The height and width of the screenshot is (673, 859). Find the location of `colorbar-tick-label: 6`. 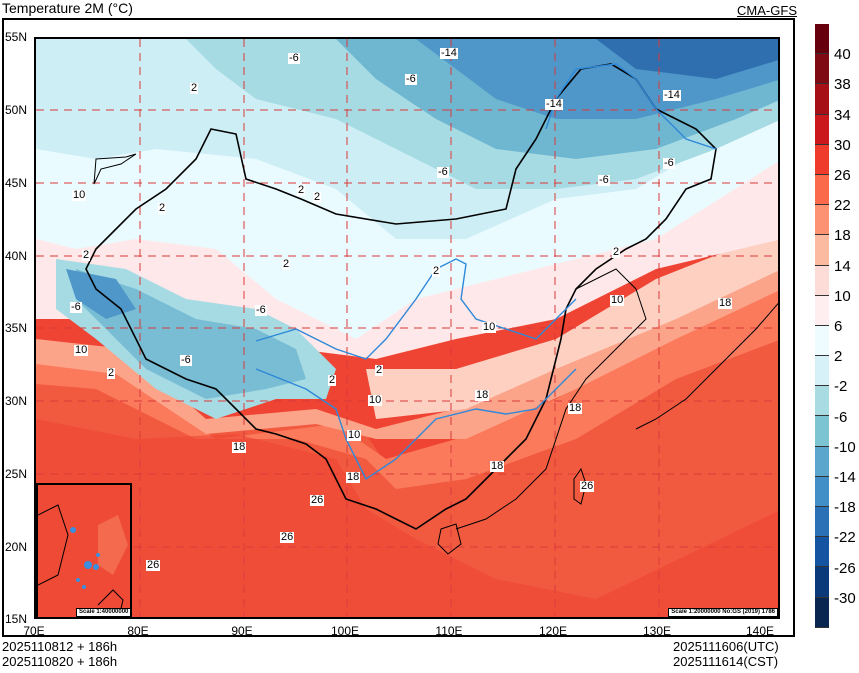

colorbar-tick-label: 6 is located at coordinates (838, 326).